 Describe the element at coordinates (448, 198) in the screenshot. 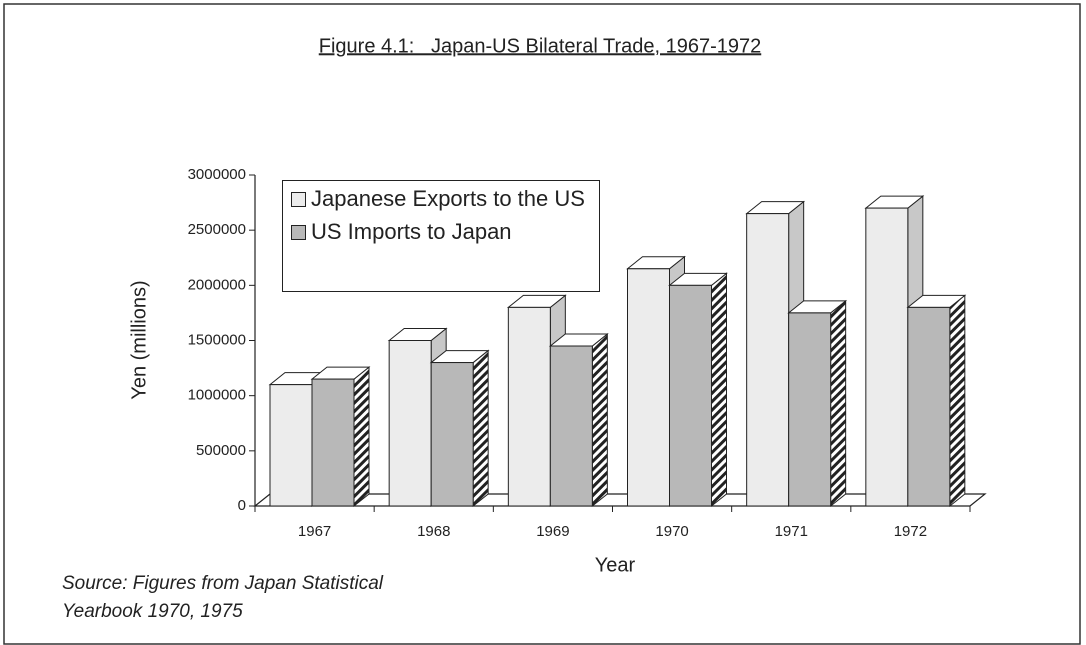

I see `legend-label: Japanese Exports to the US` at that location.